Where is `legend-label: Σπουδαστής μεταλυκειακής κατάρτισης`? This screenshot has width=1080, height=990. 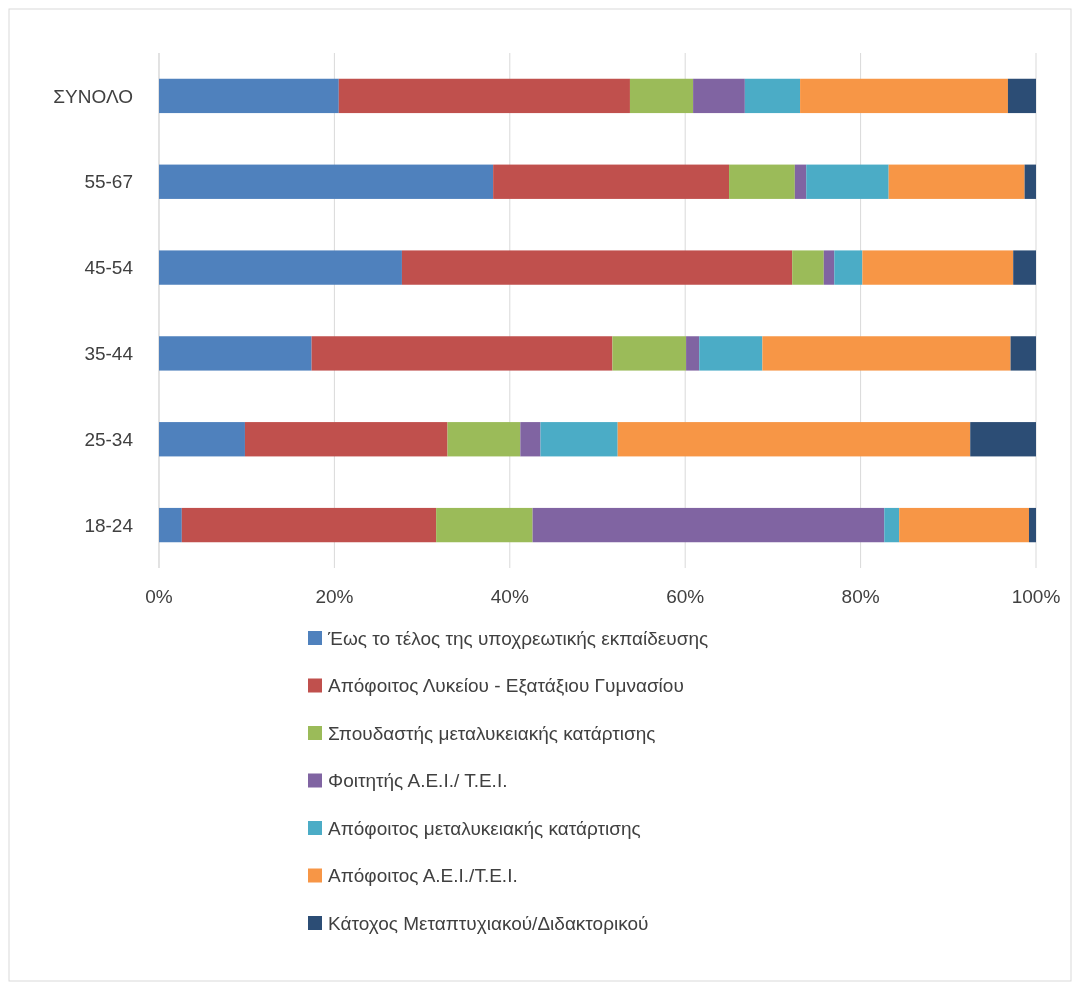 legend-label: Σπουδαστής μεταλυκειακής κατάρτισης is located at coordinates (492, 733).